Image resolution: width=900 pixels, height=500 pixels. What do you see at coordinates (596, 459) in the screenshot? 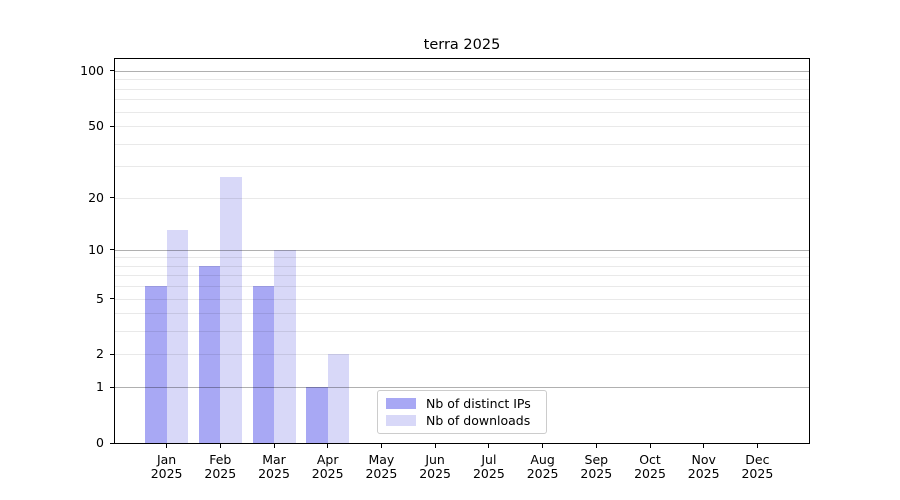
I see `x-tick-month: Sep` at bounding box center [596, 459].